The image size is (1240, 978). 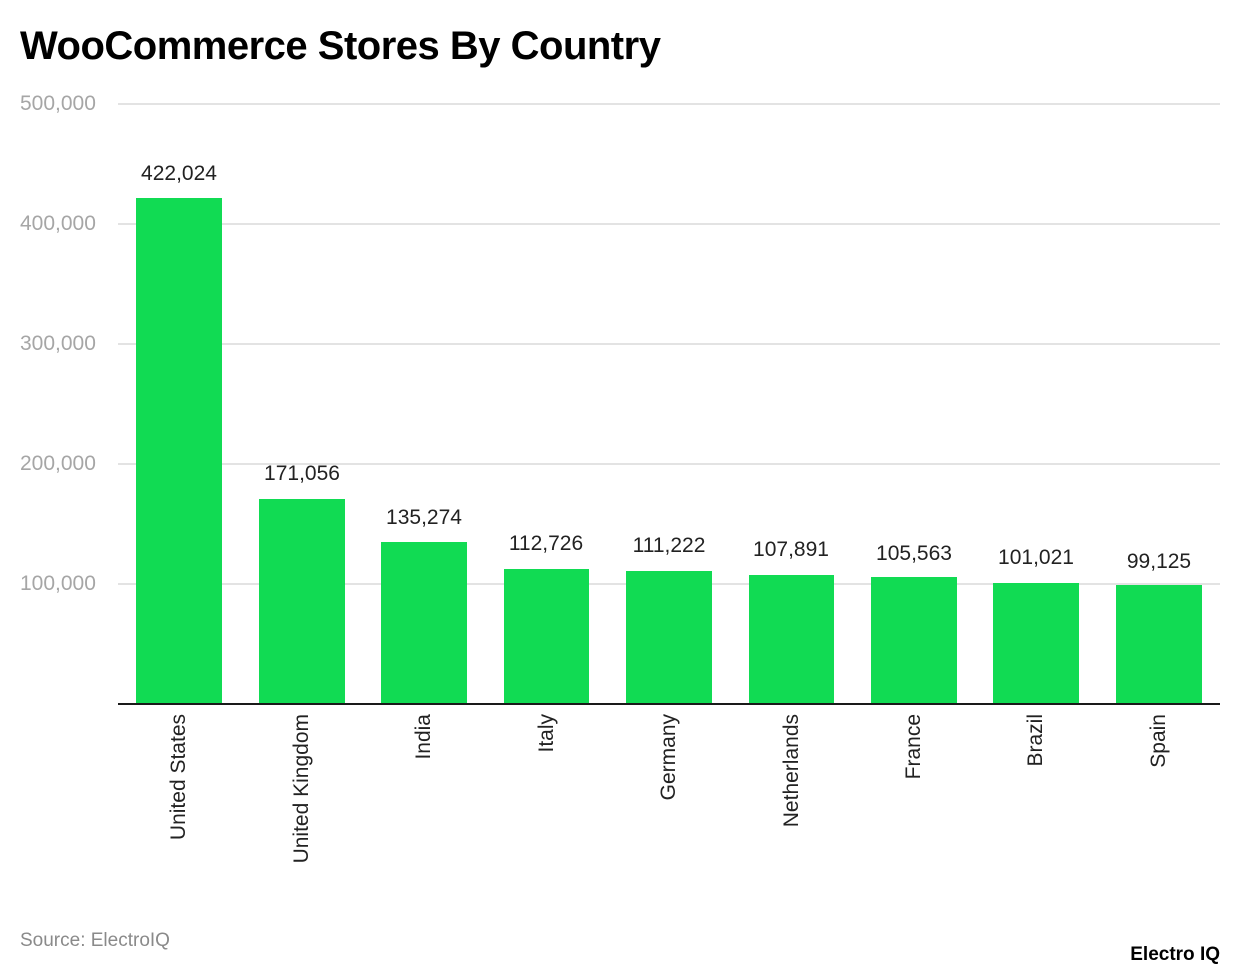 What do you see at coordinates (668, 757) in the screenshot?
I see `x-tick-label: Germany` at bounding box center [668, 757].